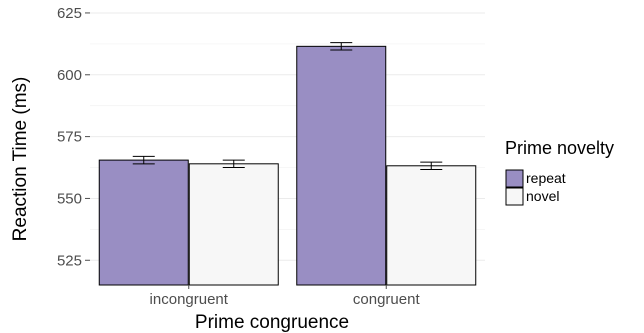 The image size is (644, 333). What do you see at coordinates (431, 225) in the screenshot?
I see `bar-novel-congruent` at bounding box center [431, 225].